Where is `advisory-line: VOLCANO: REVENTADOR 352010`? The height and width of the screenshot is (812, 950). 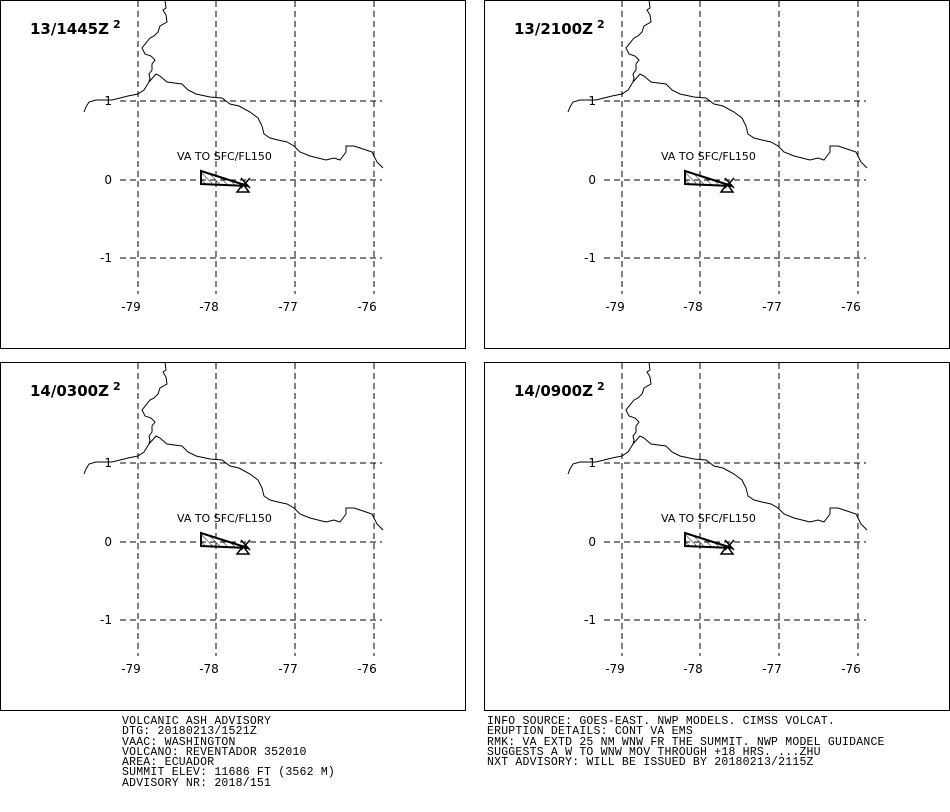
advisory-line: VOLCANO: REVENTADOR 352010 is located at coordinates (214, 752).